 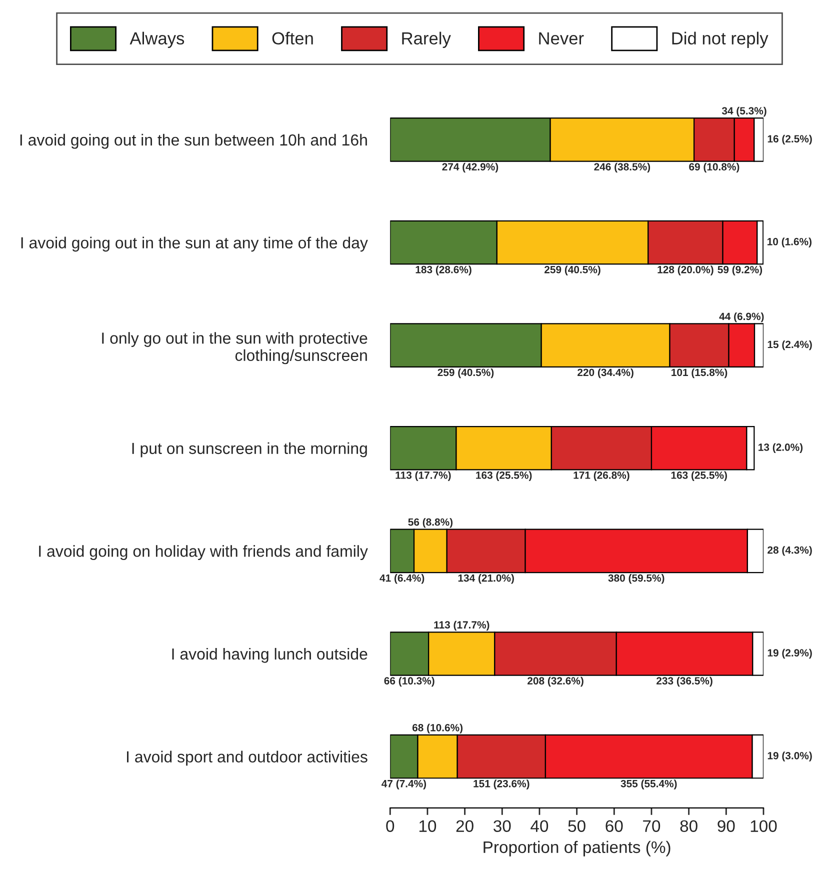 I want to click on legend-label: Often, so click(x=292, y=38).